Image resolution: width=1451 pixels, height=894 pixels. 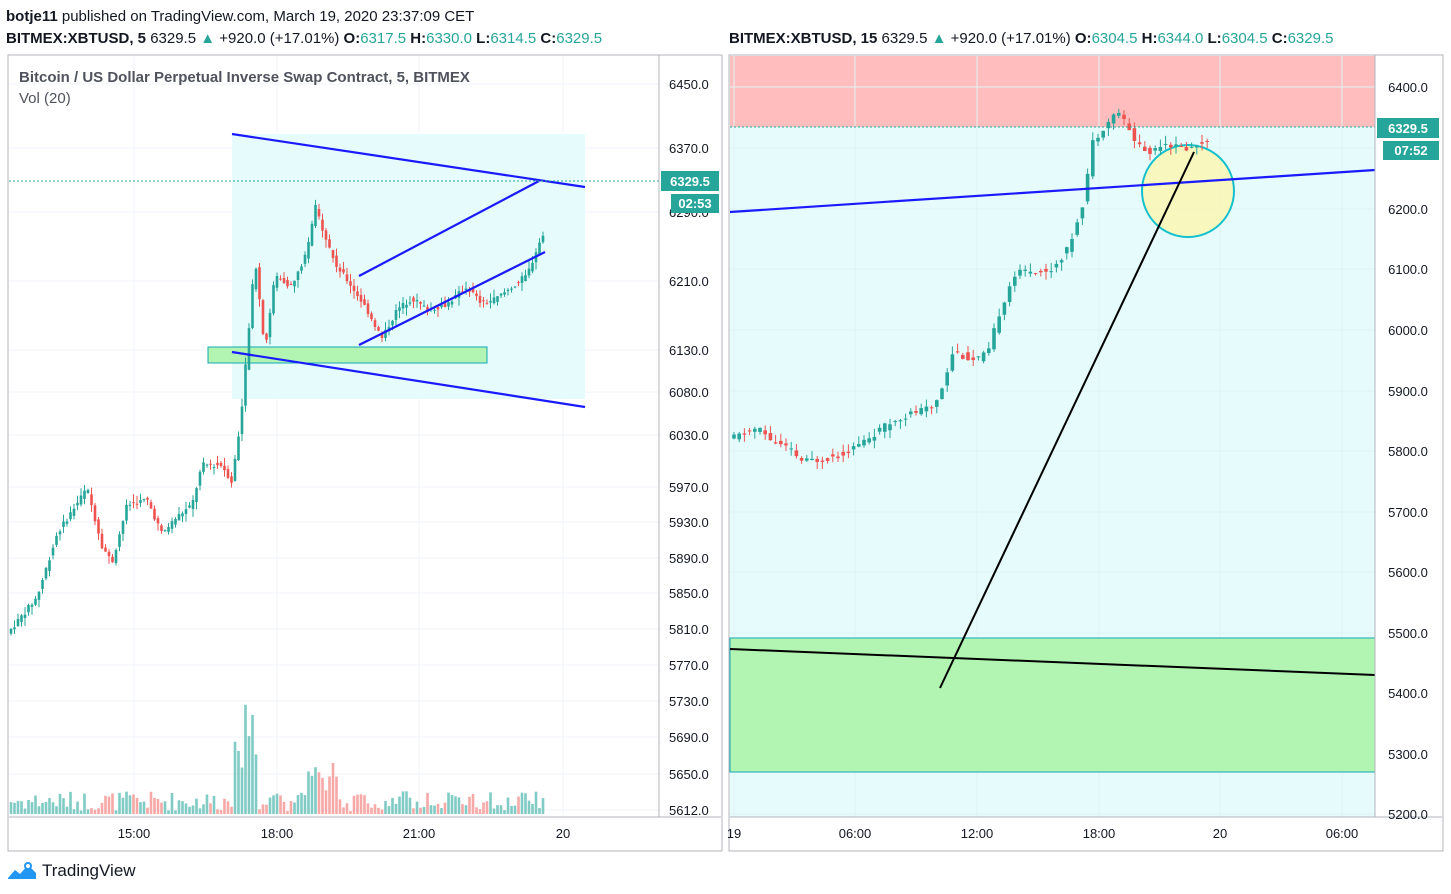 What do you see at coordinates (689, 522) in the screenshot?
I see `left-y-tick: 5930.0` at bounding box center [689, 522].